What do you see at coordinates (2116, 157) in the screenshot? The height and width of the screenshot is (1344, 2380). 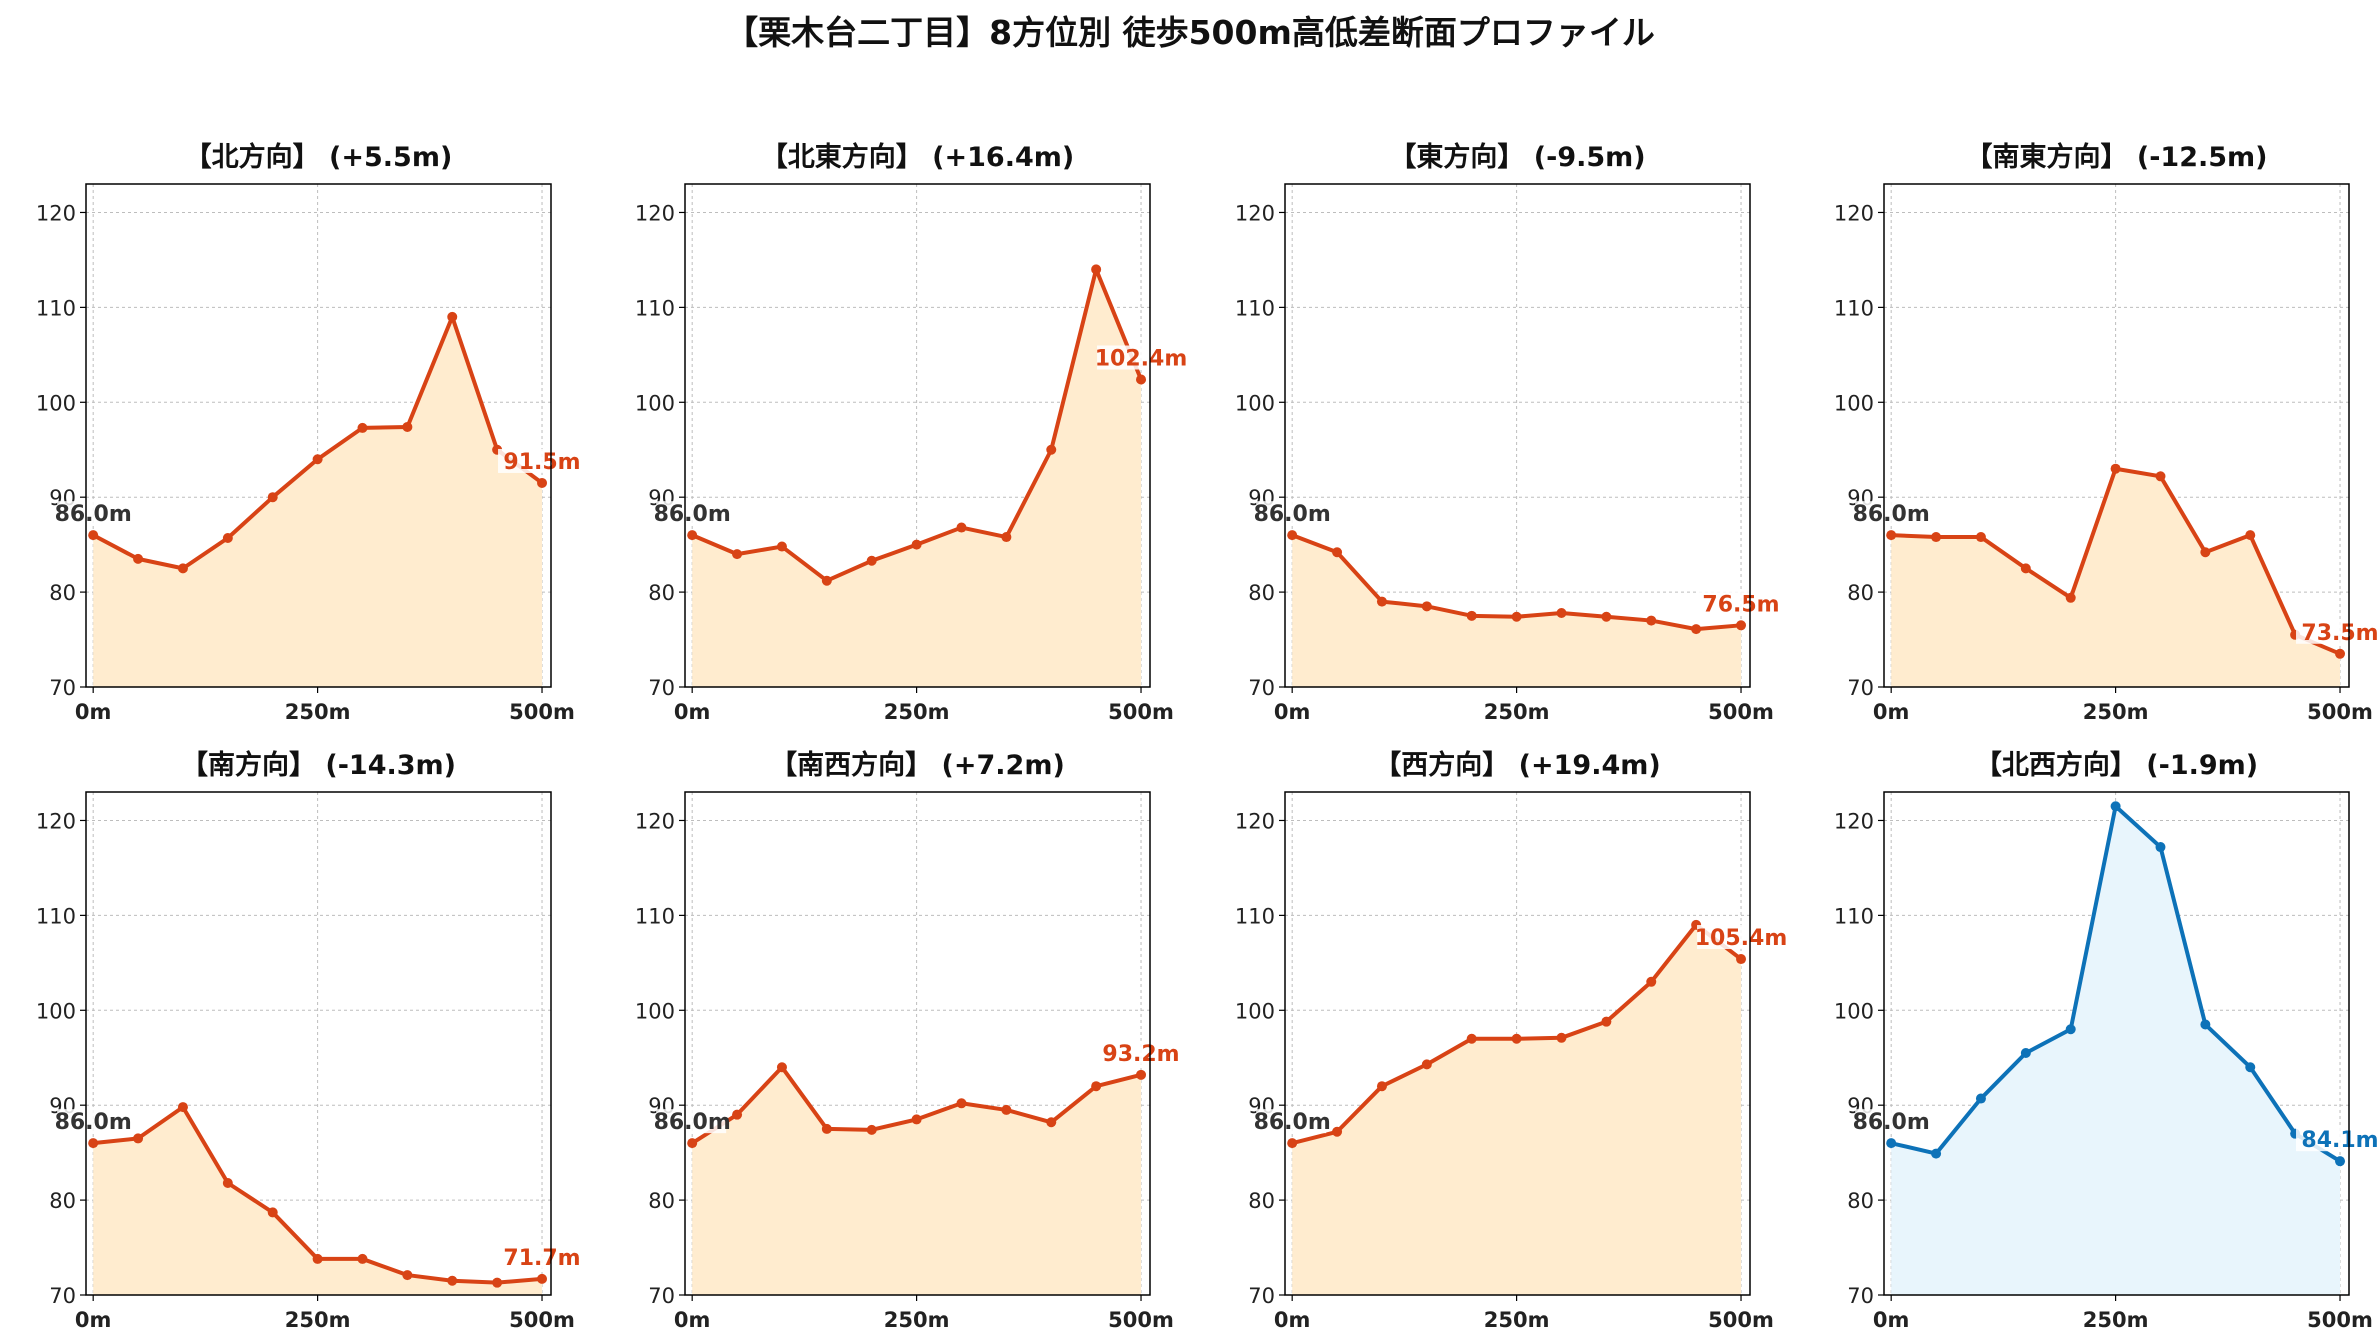 I see `chart-title: 【南東方向】 (-12.5m)` at bounding box center [2116, 157].